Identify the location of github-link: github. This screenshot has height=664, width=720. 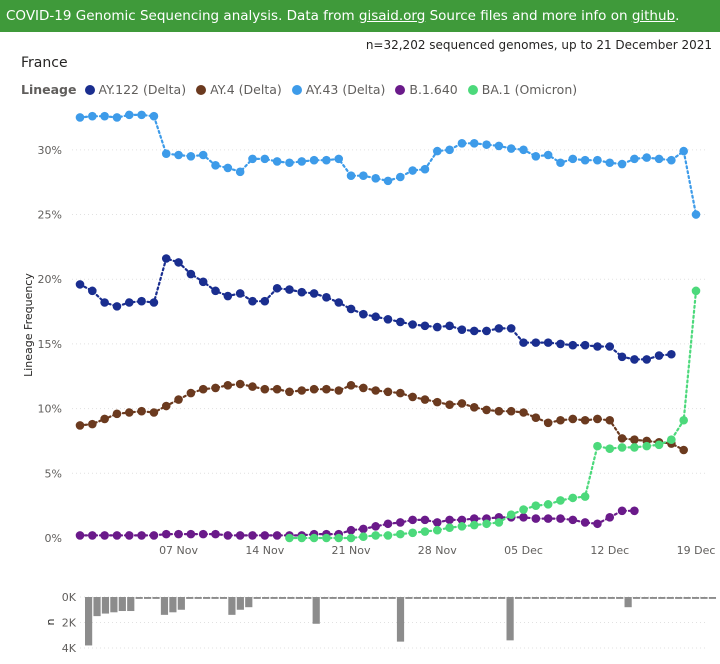
(653, 16).